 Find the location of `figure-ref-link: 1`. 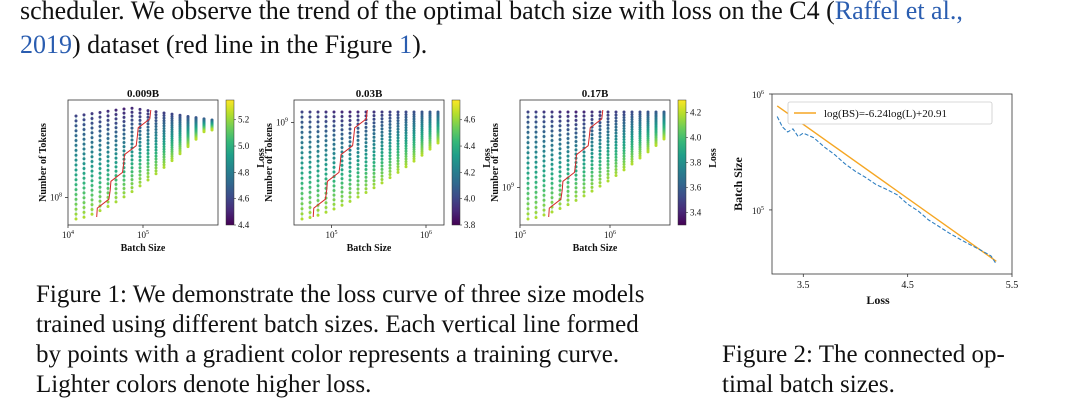

figure-ref-link: 1 is located at coordinates (406, 44).